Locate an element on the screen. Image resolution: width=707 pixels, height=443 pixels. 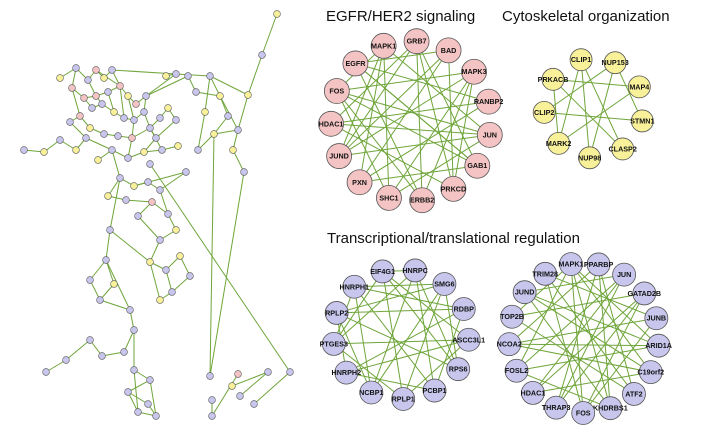
gene-node-gatad2b: GATAD2B is located at coordinates (644, 293).